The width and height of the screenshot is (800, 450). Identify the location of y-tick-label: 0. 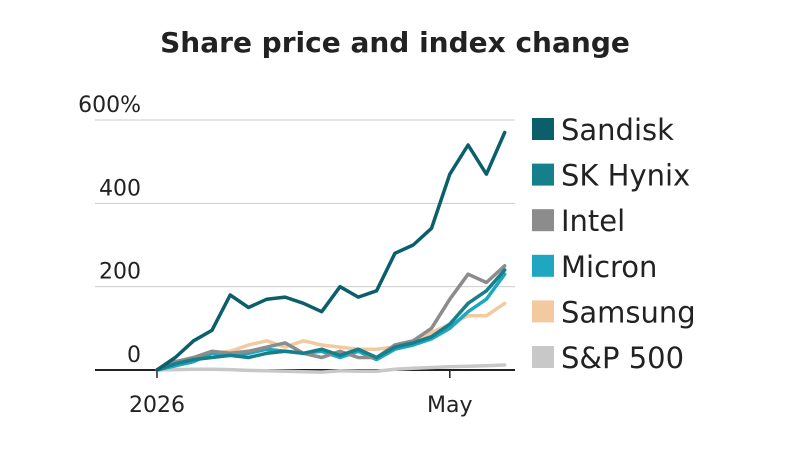
(134, 355).